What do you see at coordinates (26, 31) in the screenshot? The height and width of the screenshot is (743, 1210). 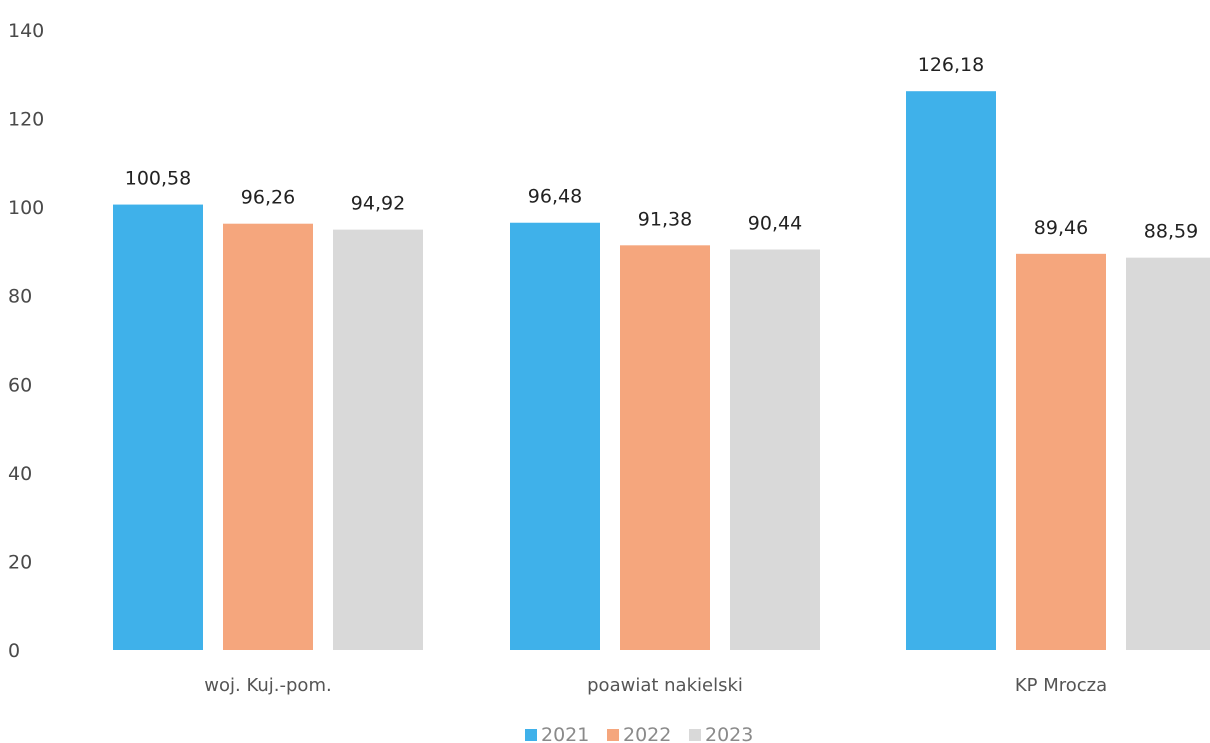 I see `y-tick-label: 140` at bounding box center [26, 31].